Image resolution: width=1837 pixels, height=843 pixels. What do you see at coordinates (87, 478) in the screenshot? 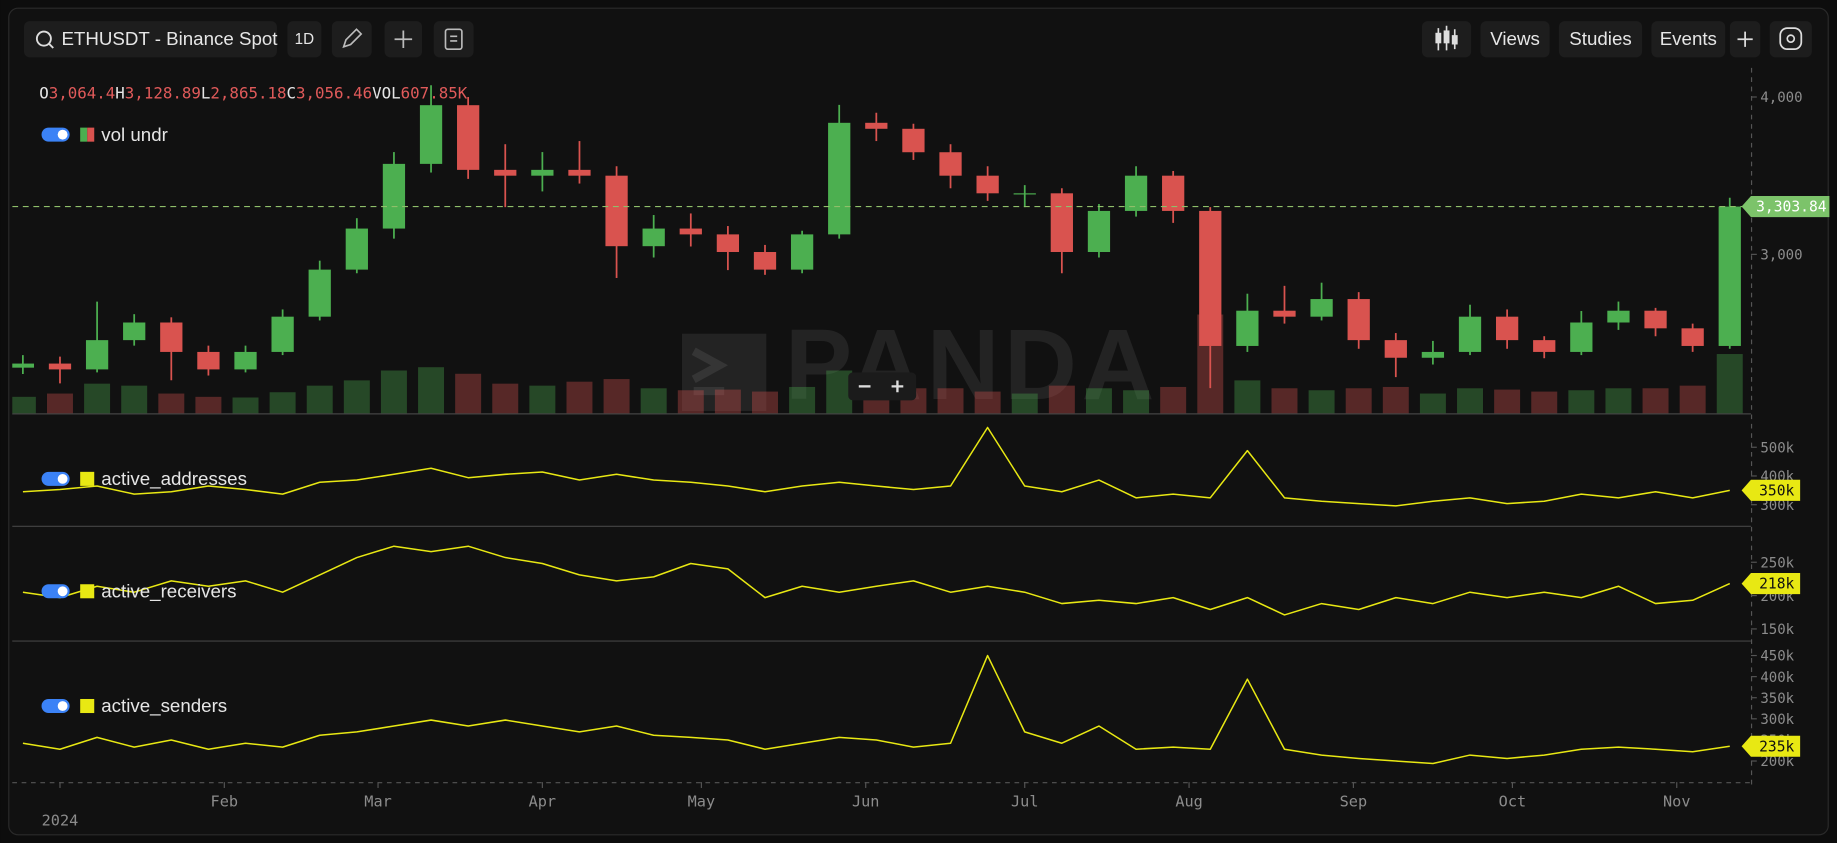
I see `legend-swatch` at bounding box center [87, 478].